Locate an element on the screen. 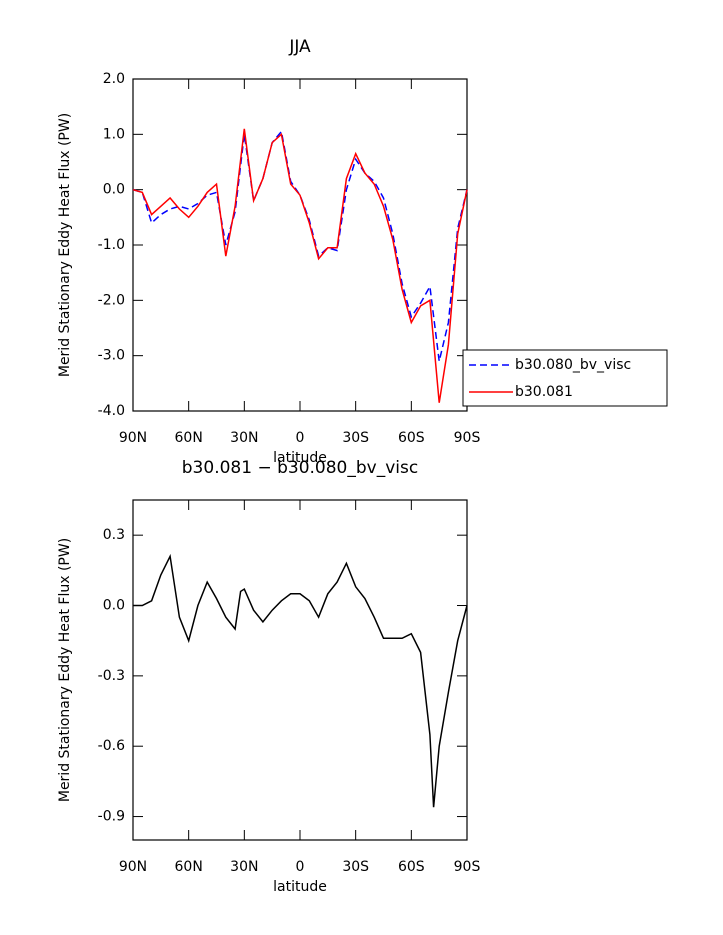 The width and height of the screenshot is (723, 935). y-tick-label: 2.0 is located at coordinates (114, 79).